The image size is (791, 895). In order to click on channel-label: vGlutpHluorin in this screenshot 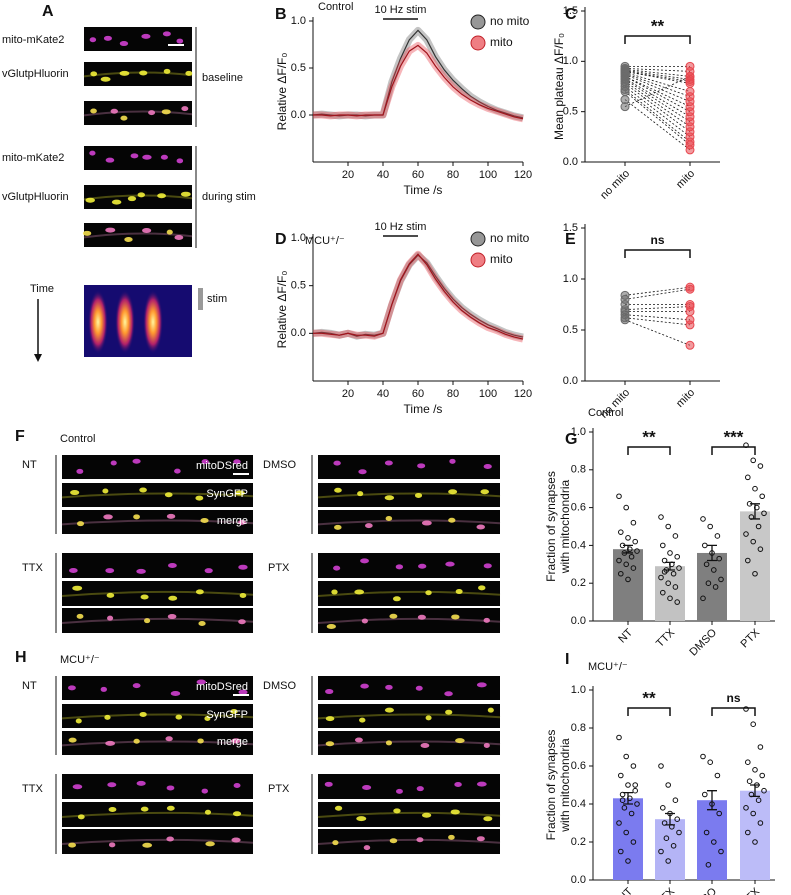, I will do `click(35, 74)`.